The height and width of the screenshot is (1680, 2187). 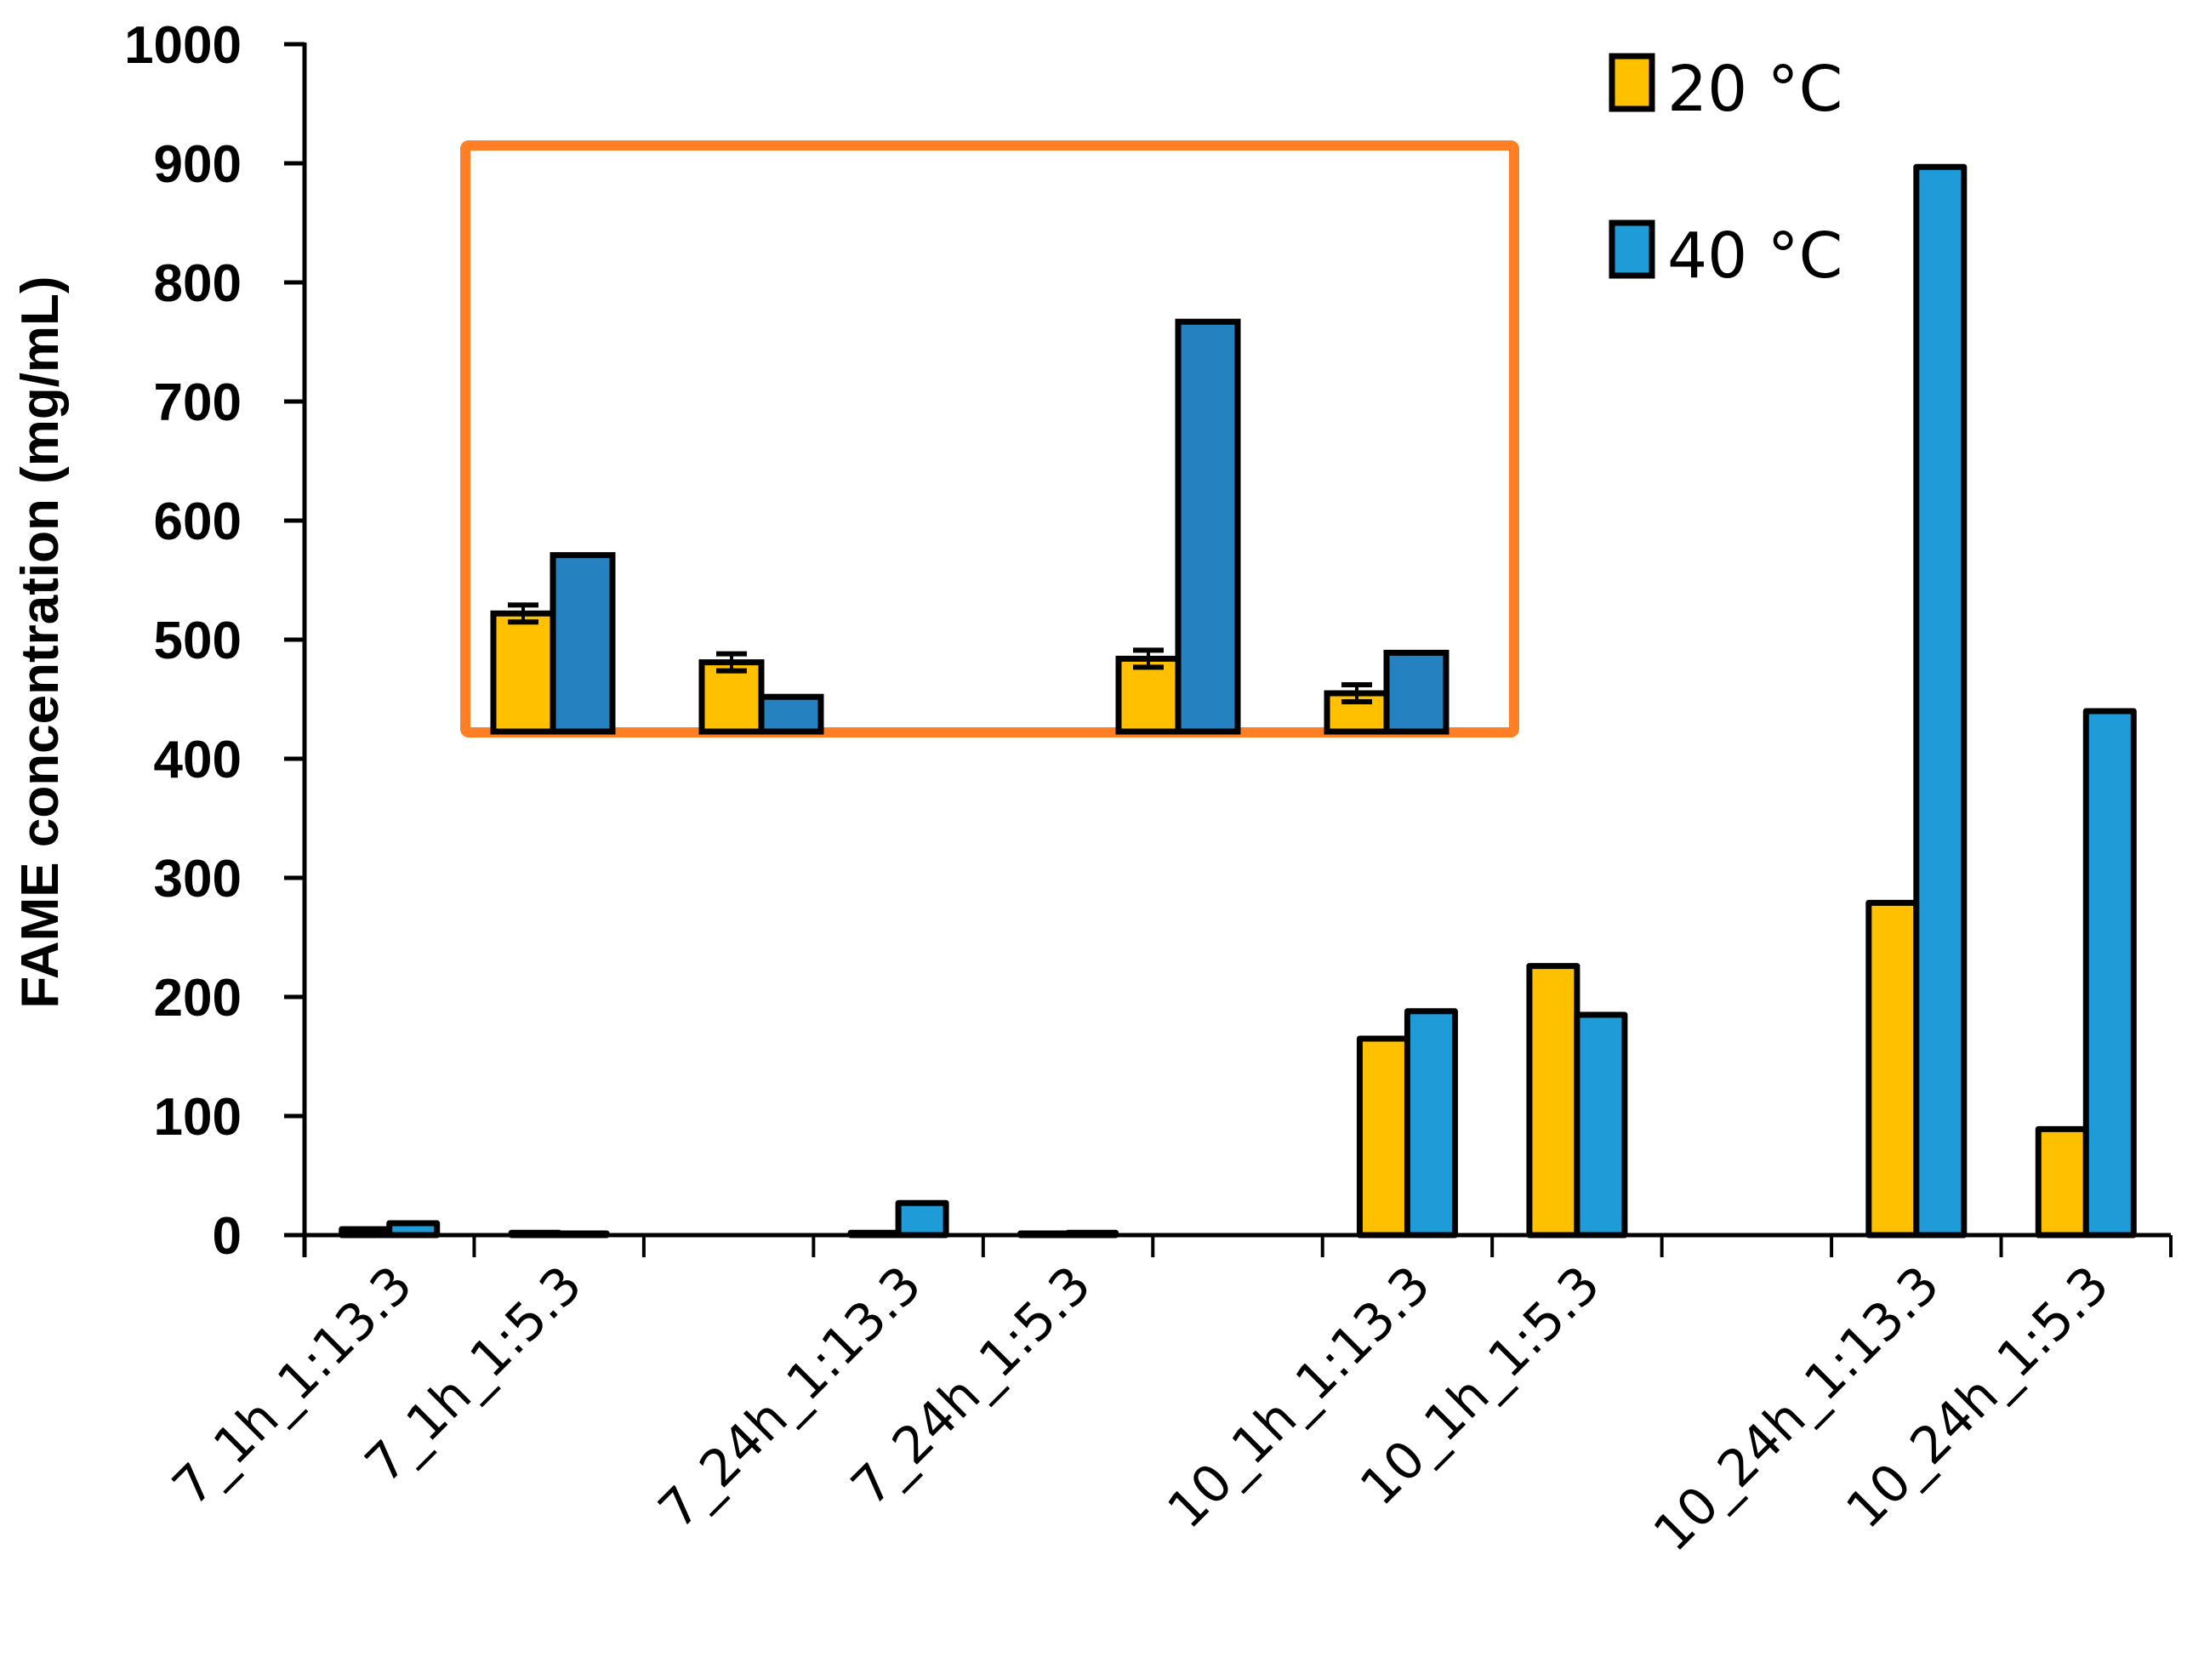 I want to click on y-axis-label: FAME concentration (mg/mL), so click(x=40, y=642).